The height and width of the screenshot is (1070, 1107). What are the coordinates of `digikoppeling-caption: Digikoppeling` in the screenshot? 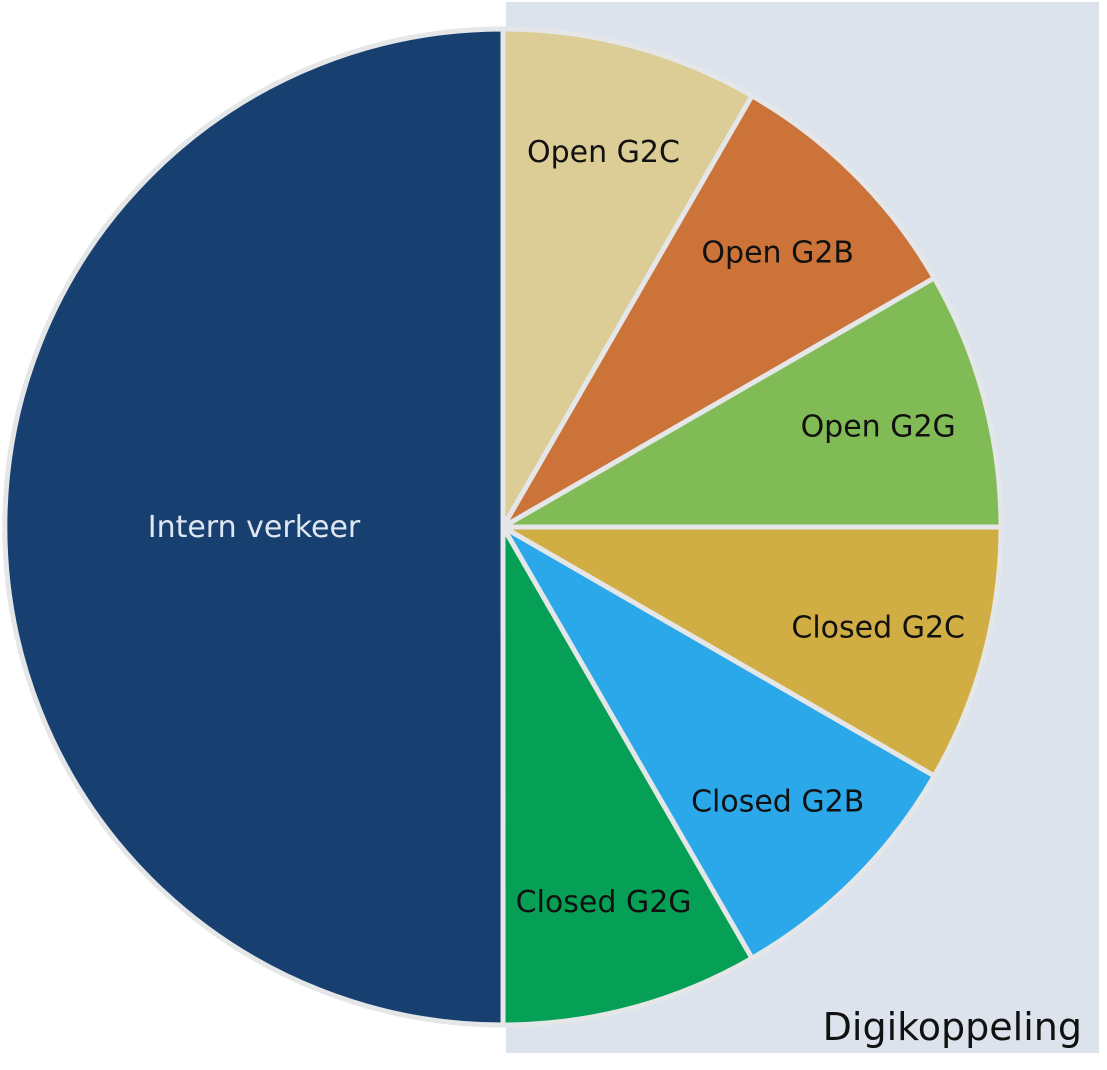 It's located at (952, 1027).